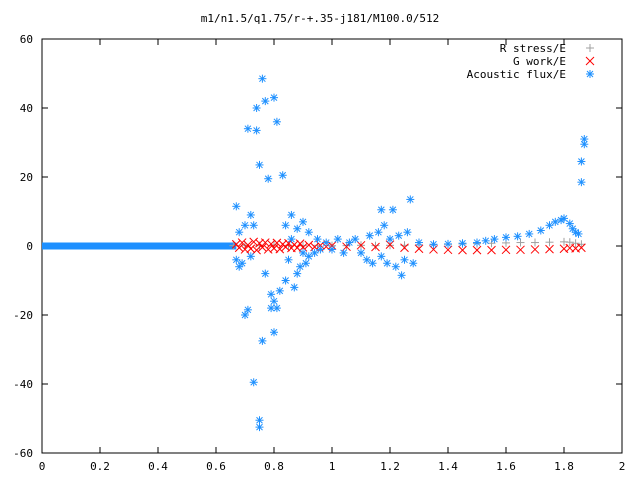  What do you see at coordinates (320, 18) in the screenshot?
I see `chart-title: m1/n1.5/q1.75/r-+.35-j181/M100.0/512` at bounding box center [320, 18].